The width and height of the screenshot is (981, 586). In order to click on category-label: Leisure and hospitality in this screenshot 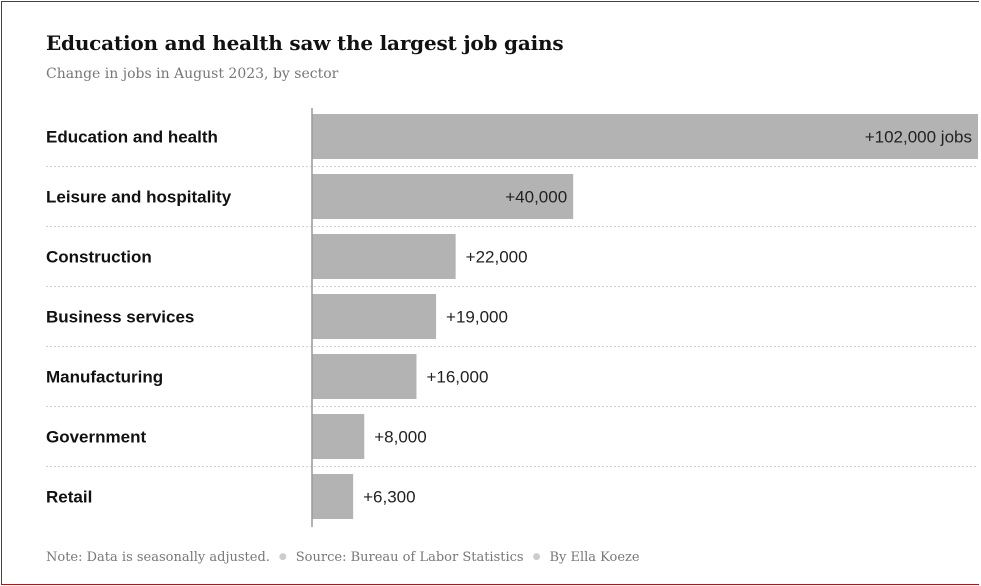, I will do `click(139, 197)`.